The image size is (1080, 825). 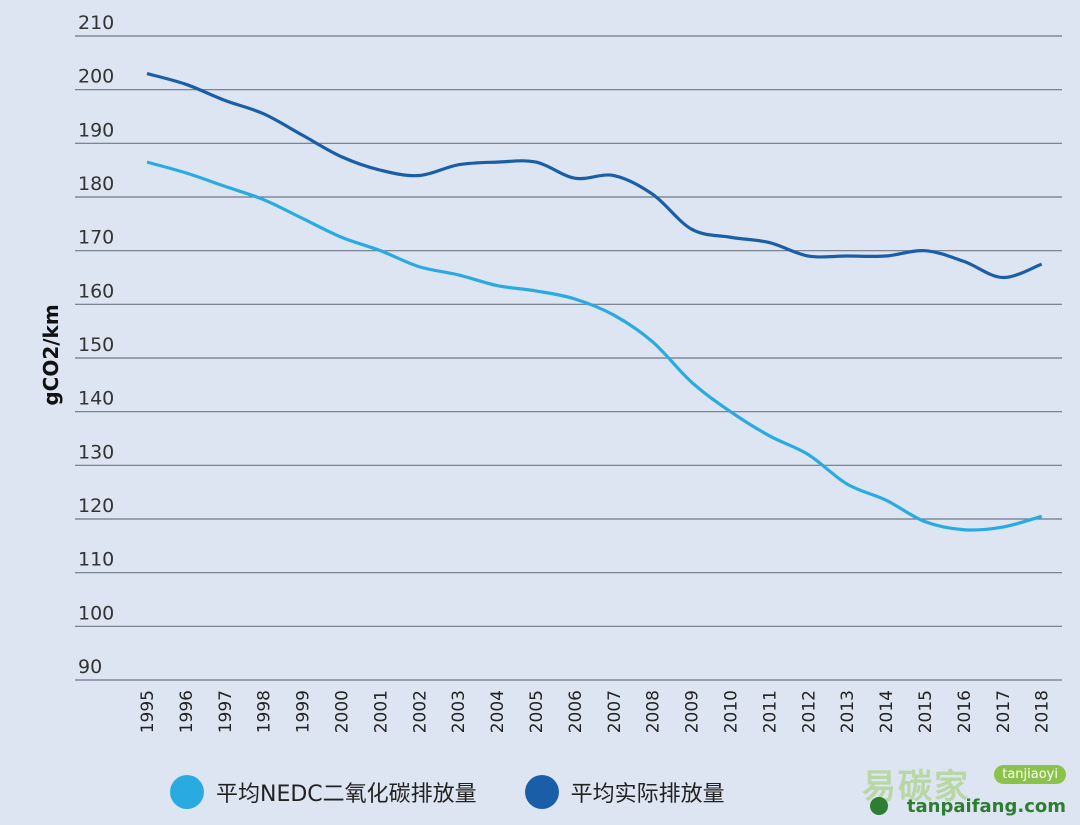 What do you see at coordinates (879, 806) in the screenshot?
I see `watermark-badge-icon` at bounding box center [879, 806].